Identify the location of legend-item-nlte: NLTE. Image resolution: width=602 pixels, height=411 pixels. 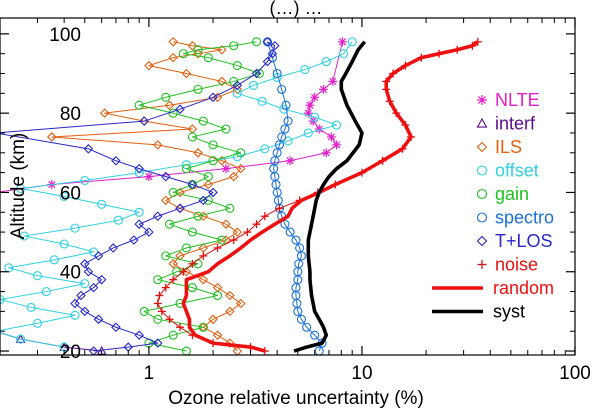
(508, 100).